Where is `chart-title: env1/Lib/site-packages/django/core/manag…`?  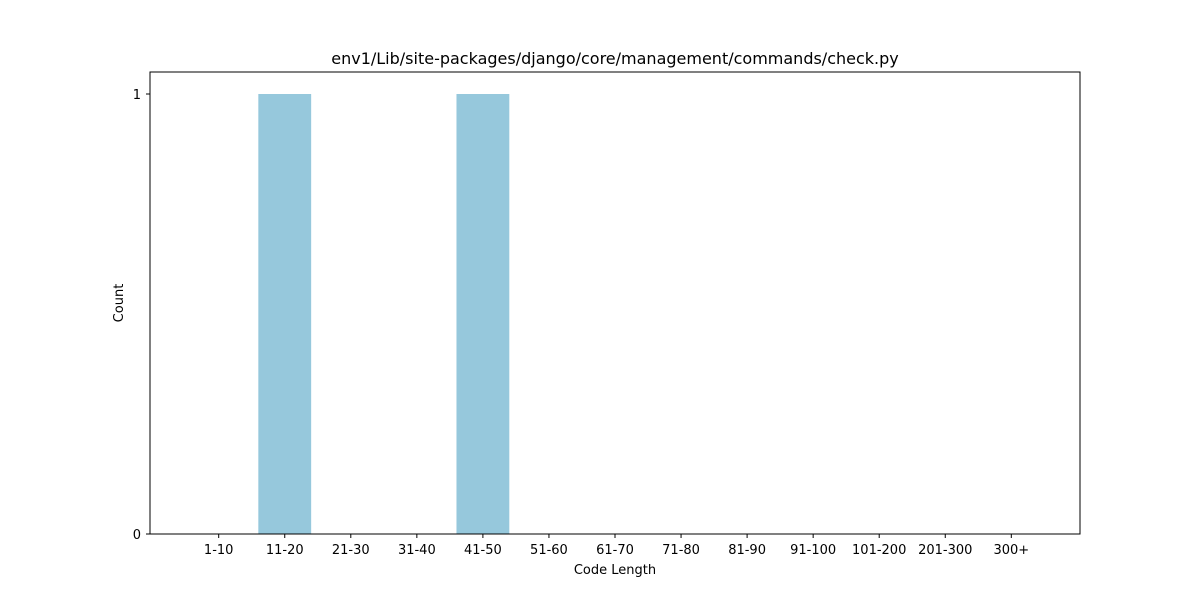 chart-title: env1/Lib/site-packages/django/core/manag… is located at coordinates (615, 58).